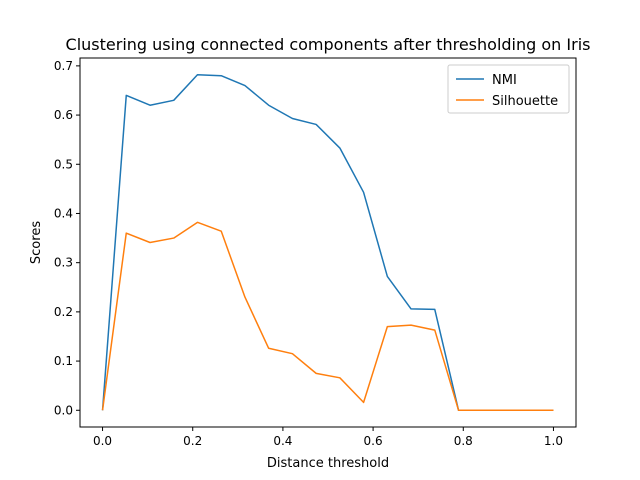 The image size is (640, 480). I want to click on y-tick-label: 0.5, so click(63, 164).